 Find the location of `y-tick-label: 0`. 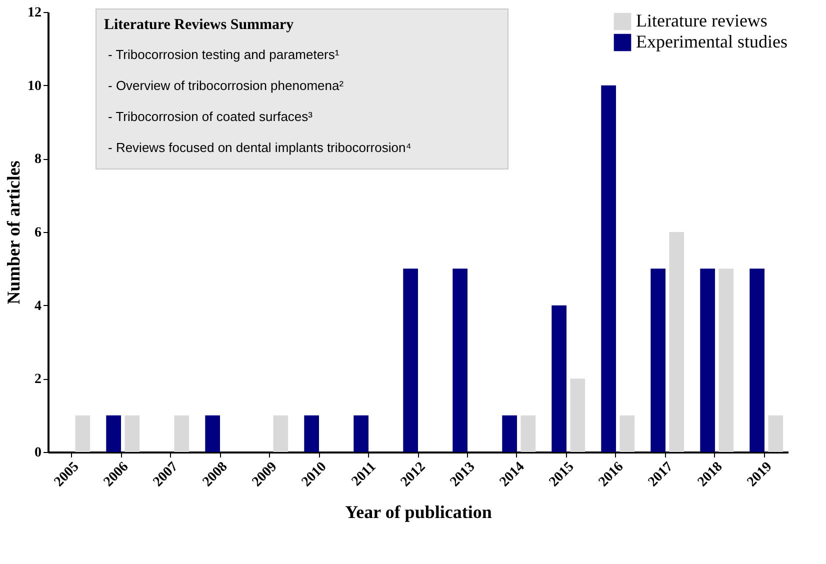

y-tick-label: 0 is located at coordinates (38, 453).